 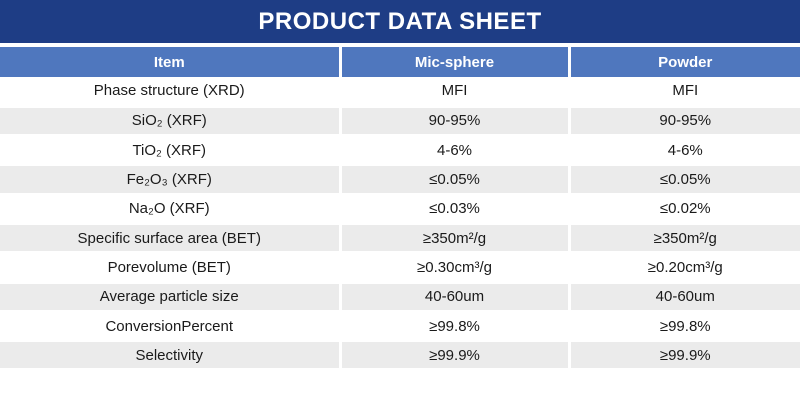 What do you see at coordinates (455, 180) in the screenshot?
I see `mic-sphere-cell: ≤0.05%` at bounding box center [455, 180].